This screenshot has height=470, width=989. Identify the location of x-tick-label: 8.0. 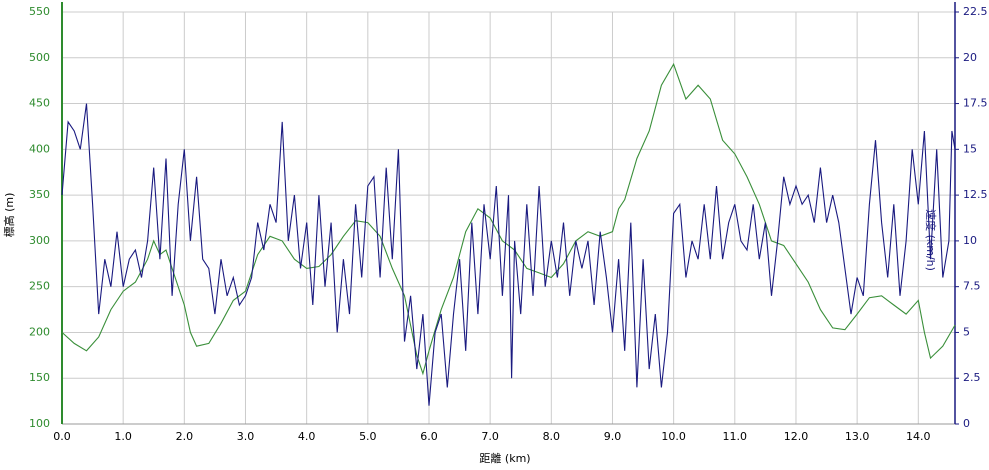
(552, 436).